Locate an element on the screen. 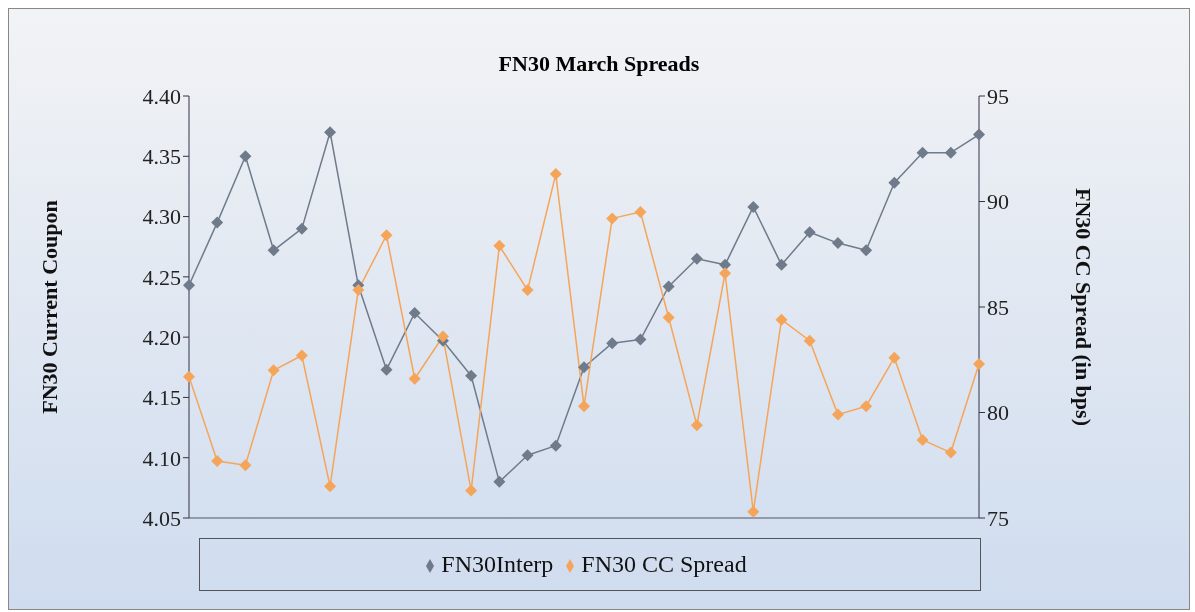  y2-tick-label: 90 is located at coordinates (998, 202).